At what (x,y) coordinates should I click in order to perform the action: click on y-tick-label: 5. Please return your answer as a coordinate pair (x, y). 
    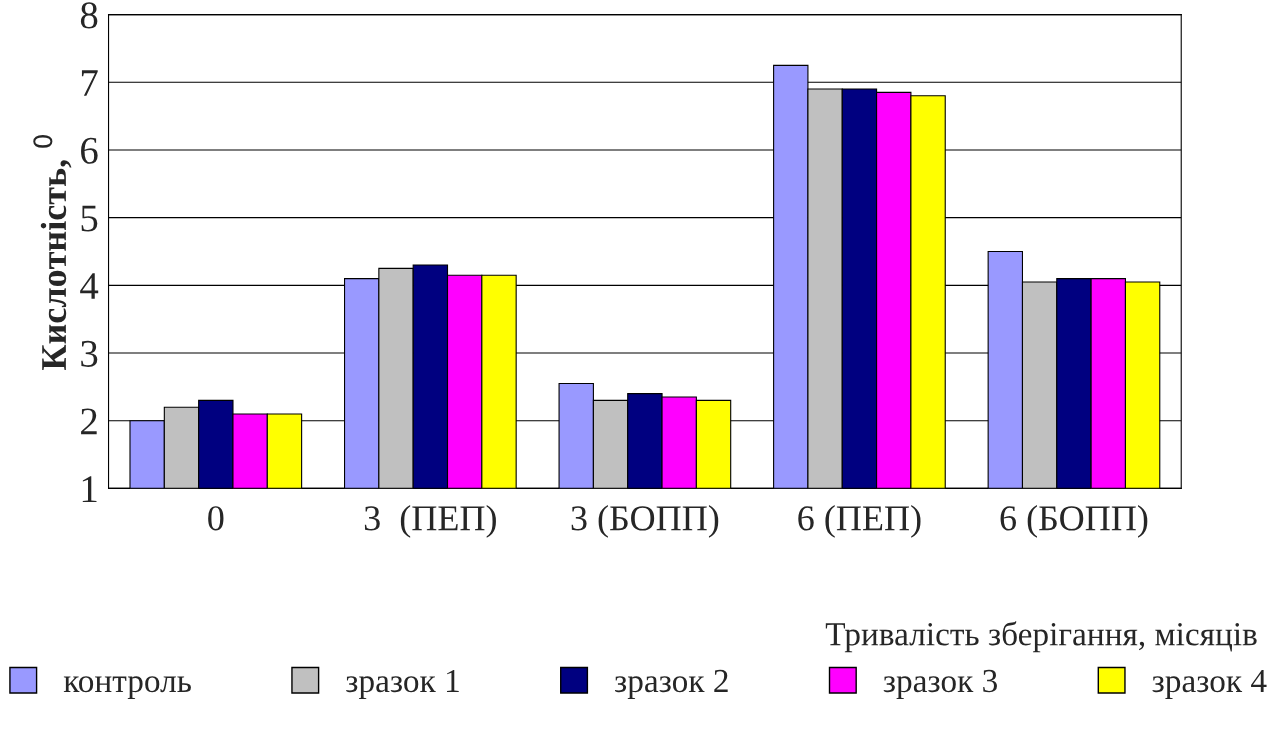
    Looking at the image, I should click on (89, 218).